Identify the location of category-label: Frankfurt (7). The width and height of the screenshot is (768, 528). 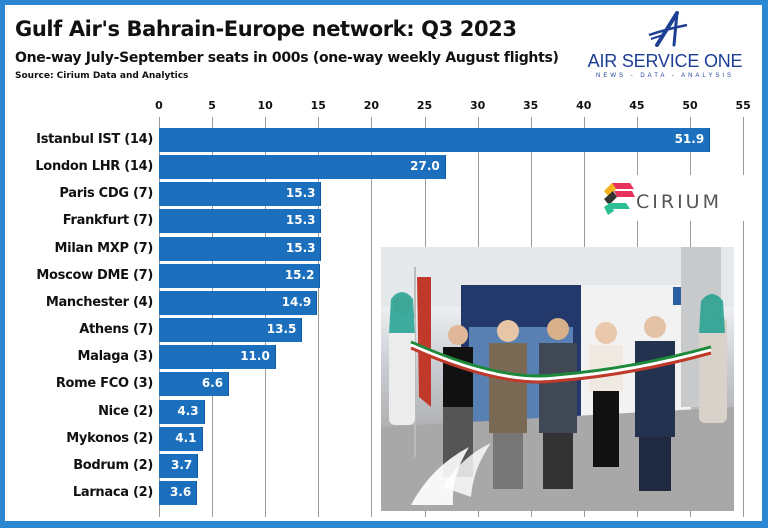
(108, 221).